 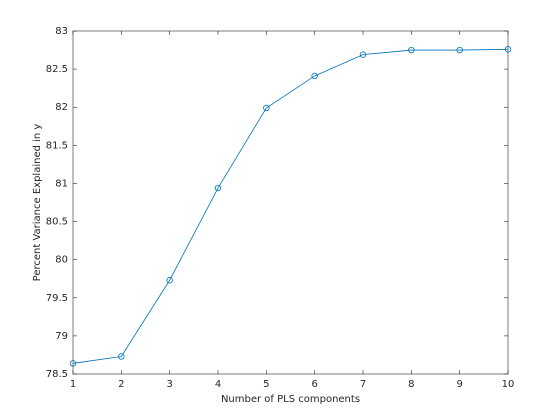 What do you see at coordinates (169, 384) in the screenshot?
I see `x-tick-label: 3` at bounding box center [169, 384].